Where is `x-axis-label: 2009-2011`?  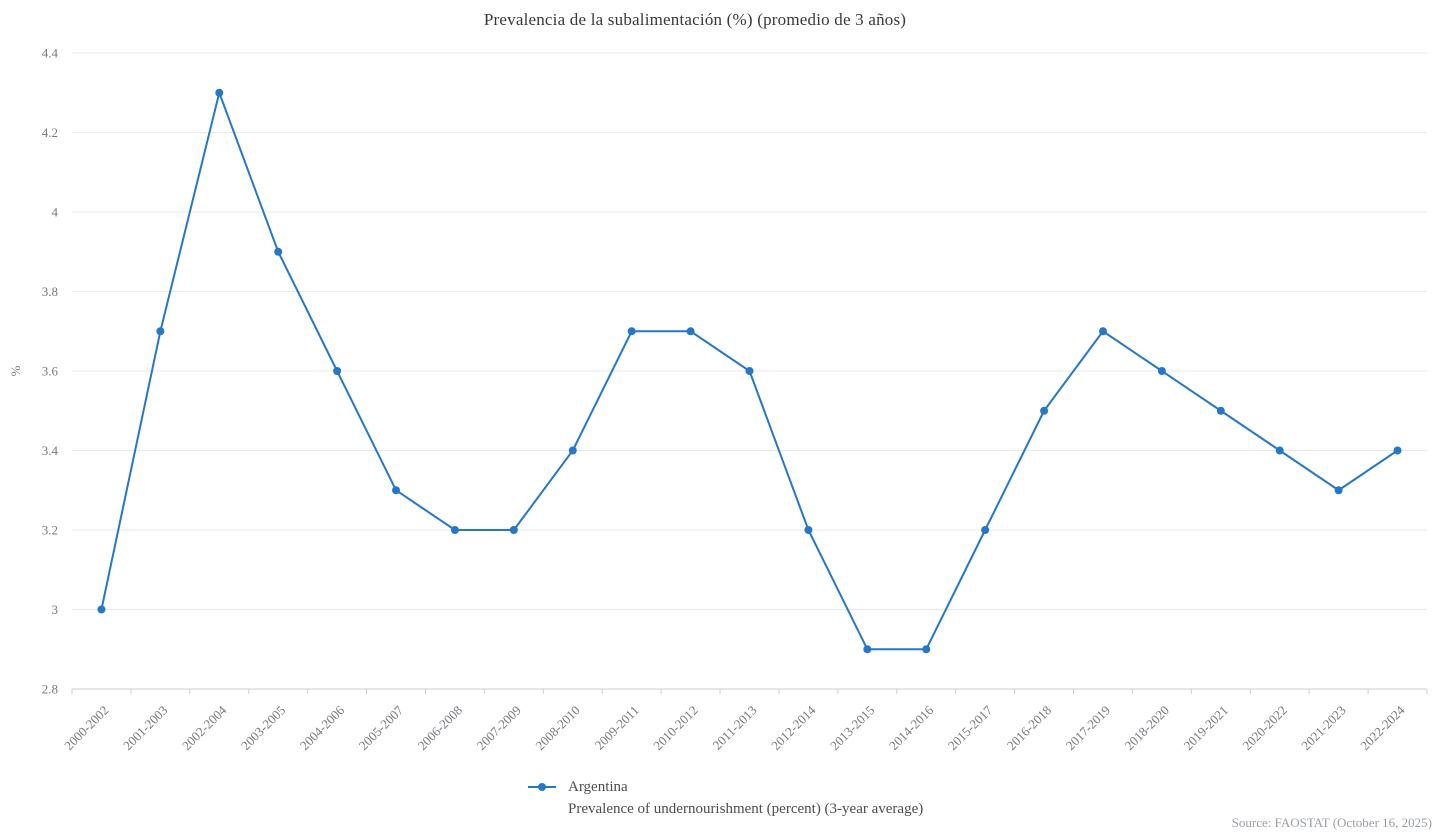
x-axis-label: 2009-2011 is located at coordinates (617, 728).